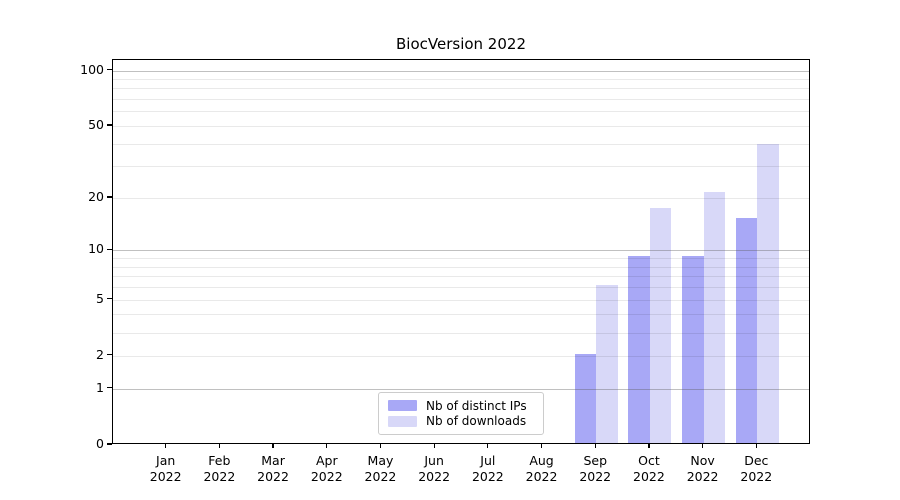 The image size is (900, 500). Describe the element at coordinates (326, 468) in the screenshot. I see `x-tick-label-apr: Apr 2022` at that location.